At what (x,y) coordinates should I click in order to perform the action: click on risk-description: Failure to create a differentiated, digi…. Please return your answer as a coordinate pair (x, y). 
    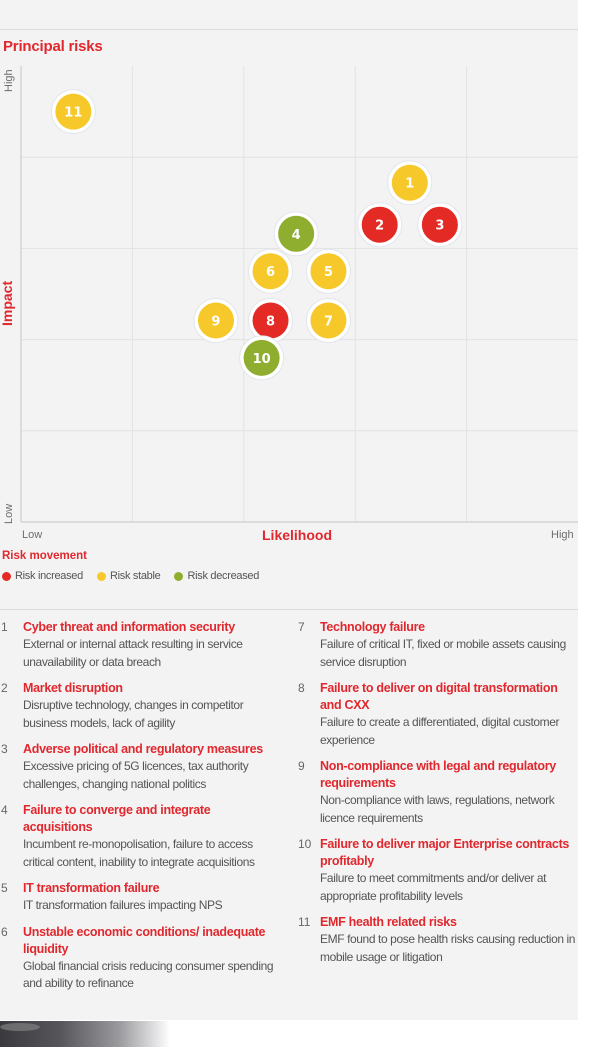
    Looking at the image, I should click on (440, 731).